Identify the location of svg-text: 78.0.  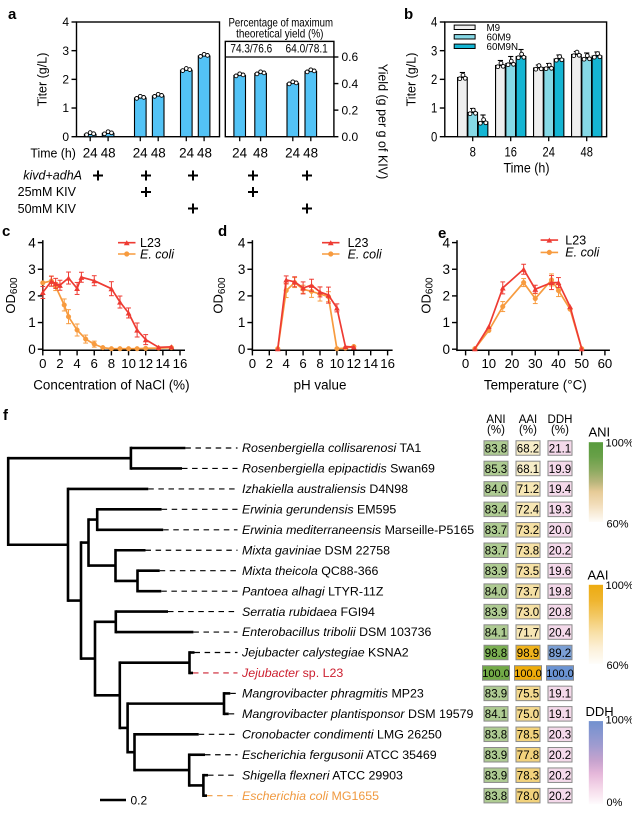
(528, 797).